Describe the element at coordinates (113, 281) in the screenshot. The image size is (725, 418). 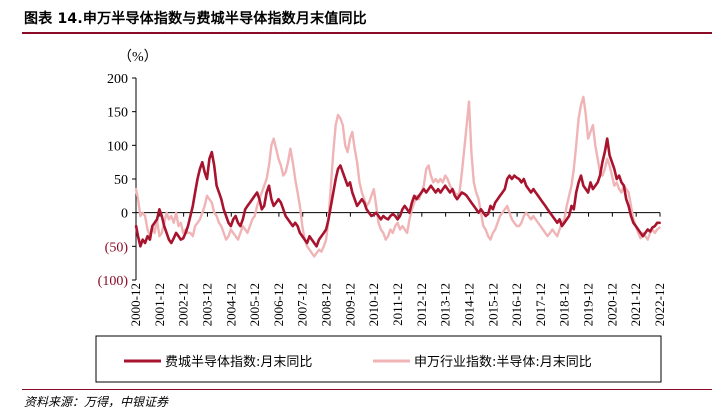
I see `y-tick-label: (100)` at that location.